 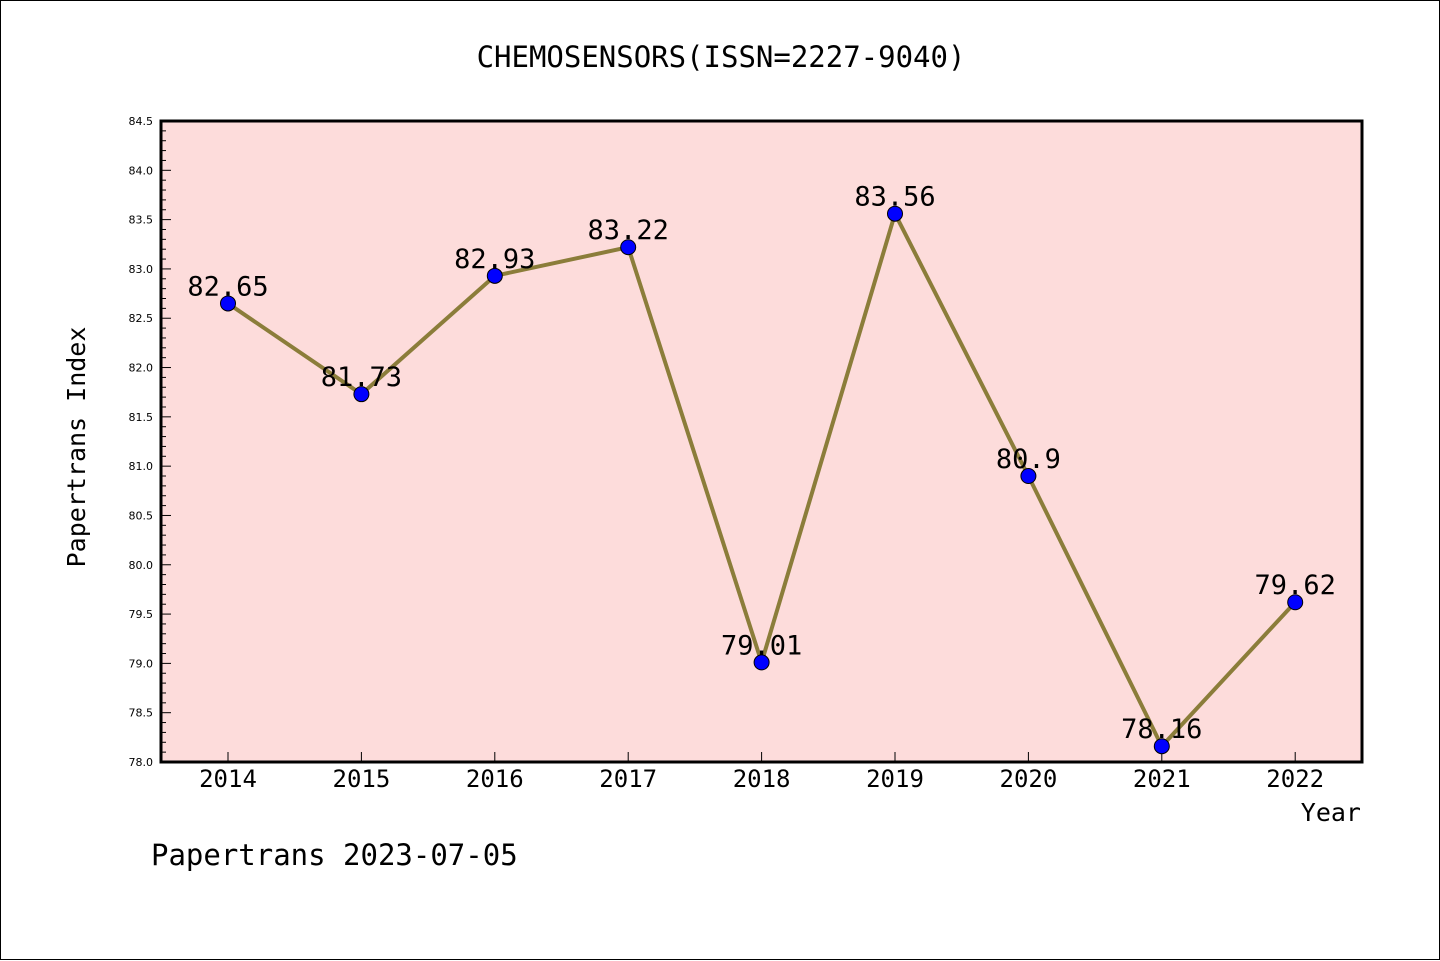 I want to click on data-label-2015: 81.73, so click(x=361, y=377).